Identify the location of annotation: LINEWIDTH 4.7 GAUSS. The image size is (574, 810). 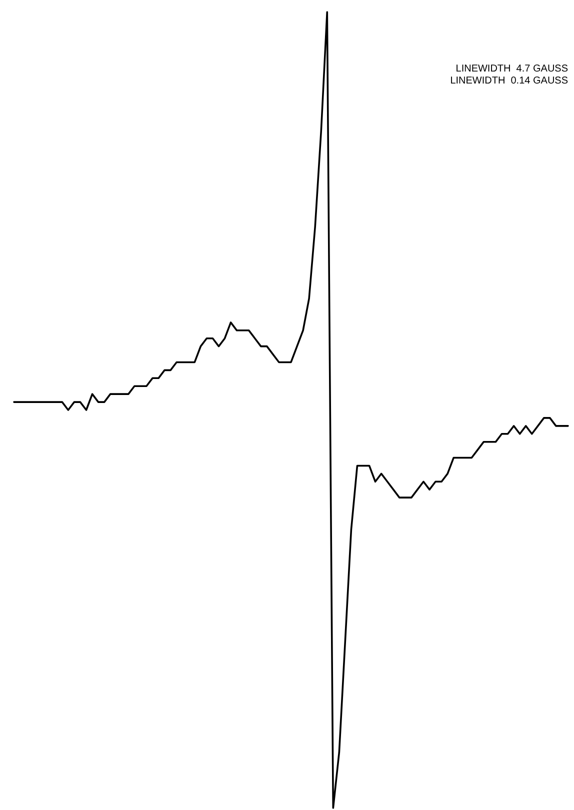
(512, 69).